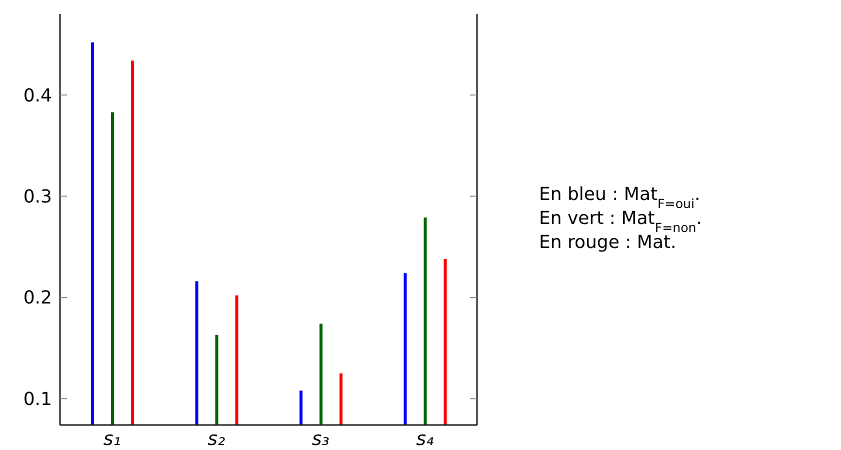 The width and height of the screenshot is (841, 450). I want to click on y-tick-label: 0.1, so click(37, 399).